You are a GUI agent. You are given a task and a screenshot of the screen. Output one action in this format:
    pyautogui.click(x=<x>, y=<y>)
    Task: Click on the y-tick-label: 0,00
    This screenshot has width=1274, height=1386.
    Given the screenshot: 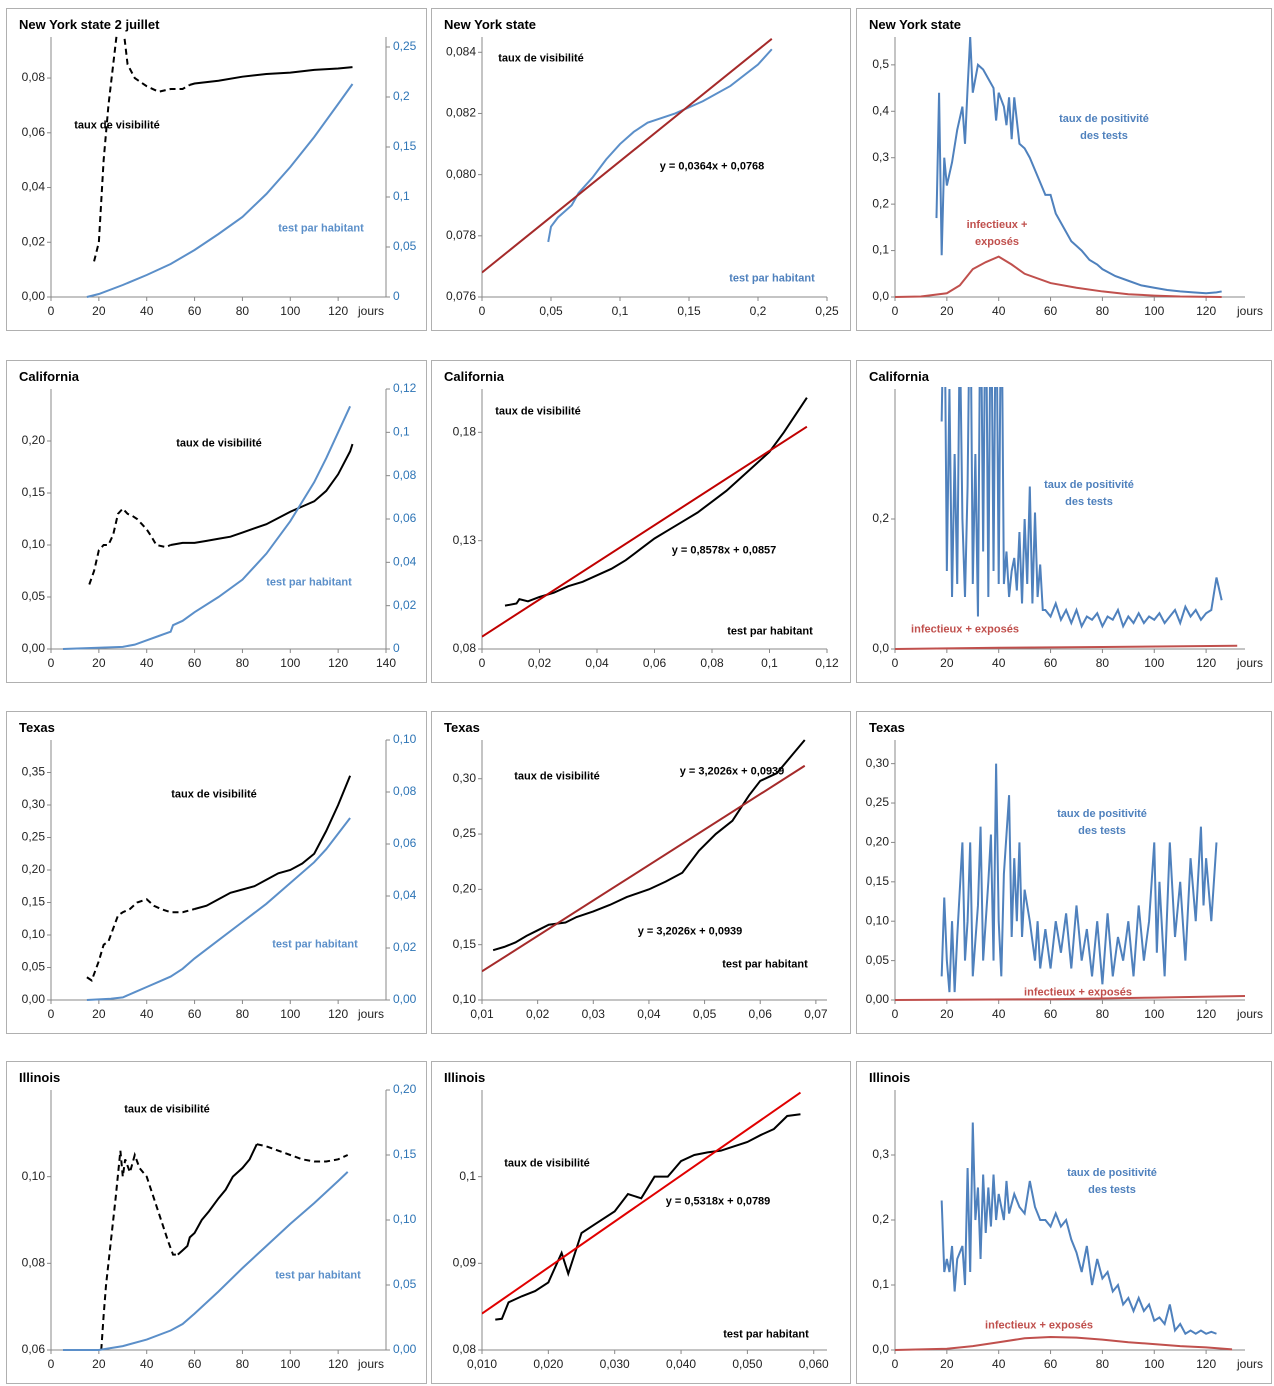 What is the action you would take?
    pyautogui.click(x=34, y=296)
    